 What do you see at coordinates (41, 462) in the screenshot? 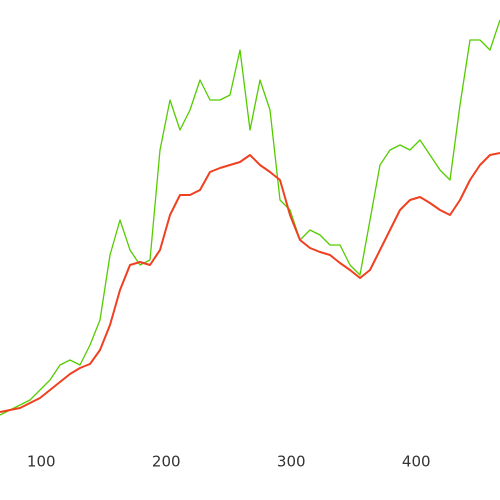
I see `x-tick-label: 100` at bounding box center [41, 462].